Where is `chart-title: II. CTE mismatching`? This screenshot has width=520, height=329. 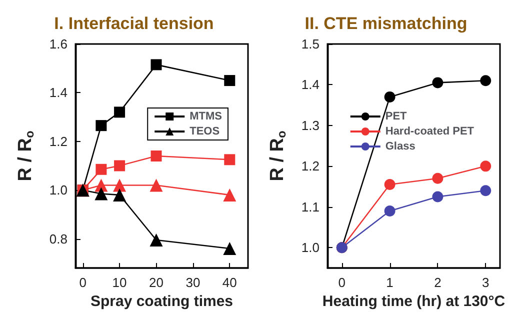
chart-title: II. CTE mismatching is located at coordinates (386, 23).